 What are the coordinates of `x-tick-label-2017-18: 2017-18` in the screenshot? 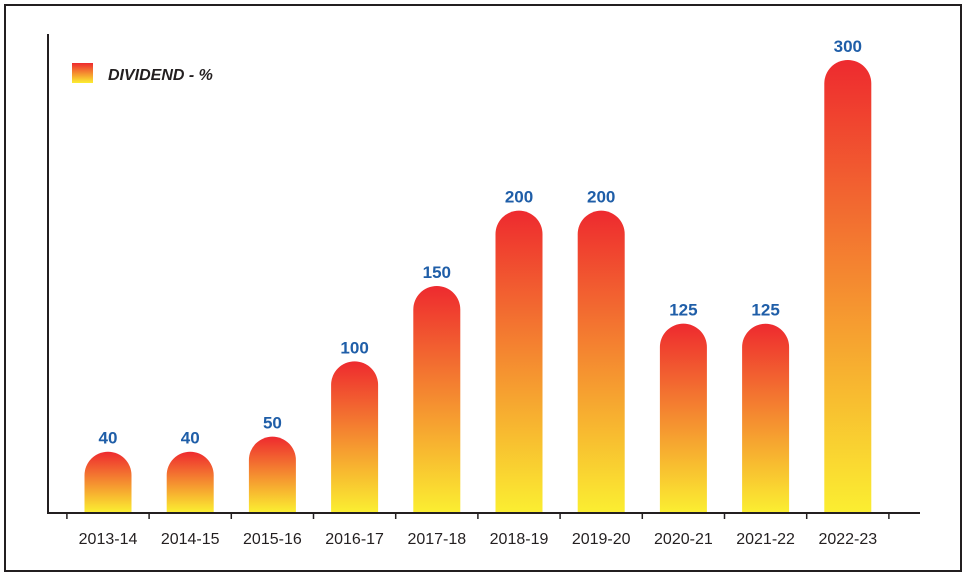 It's located at (436, 539).